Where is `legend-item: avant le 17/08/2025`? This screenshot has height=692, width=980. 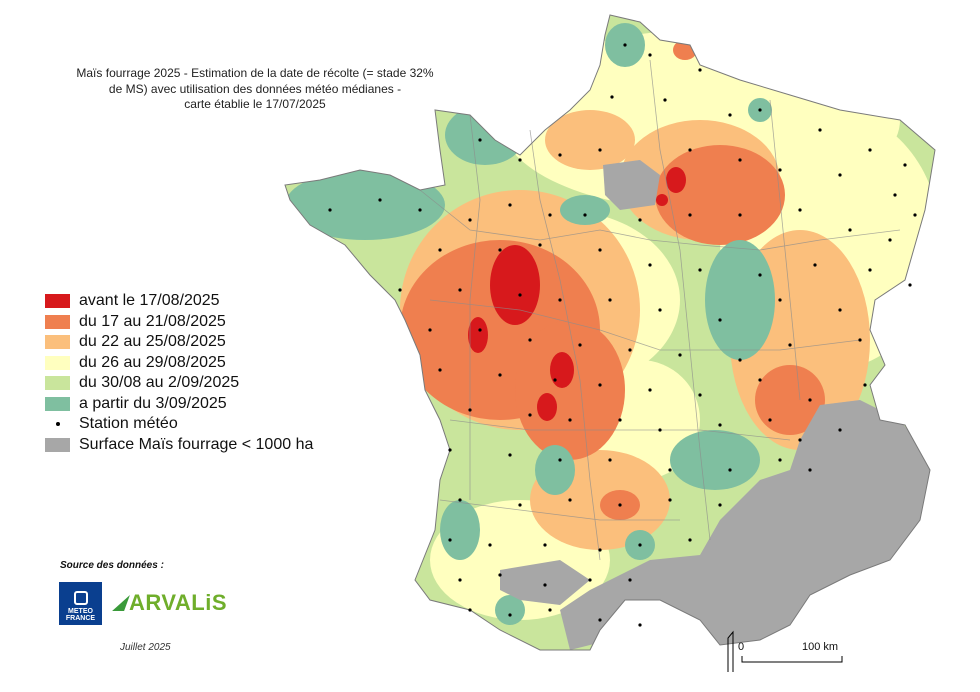
legend-item: avant le 17/08/2025 is located at coordinates (179, 301).